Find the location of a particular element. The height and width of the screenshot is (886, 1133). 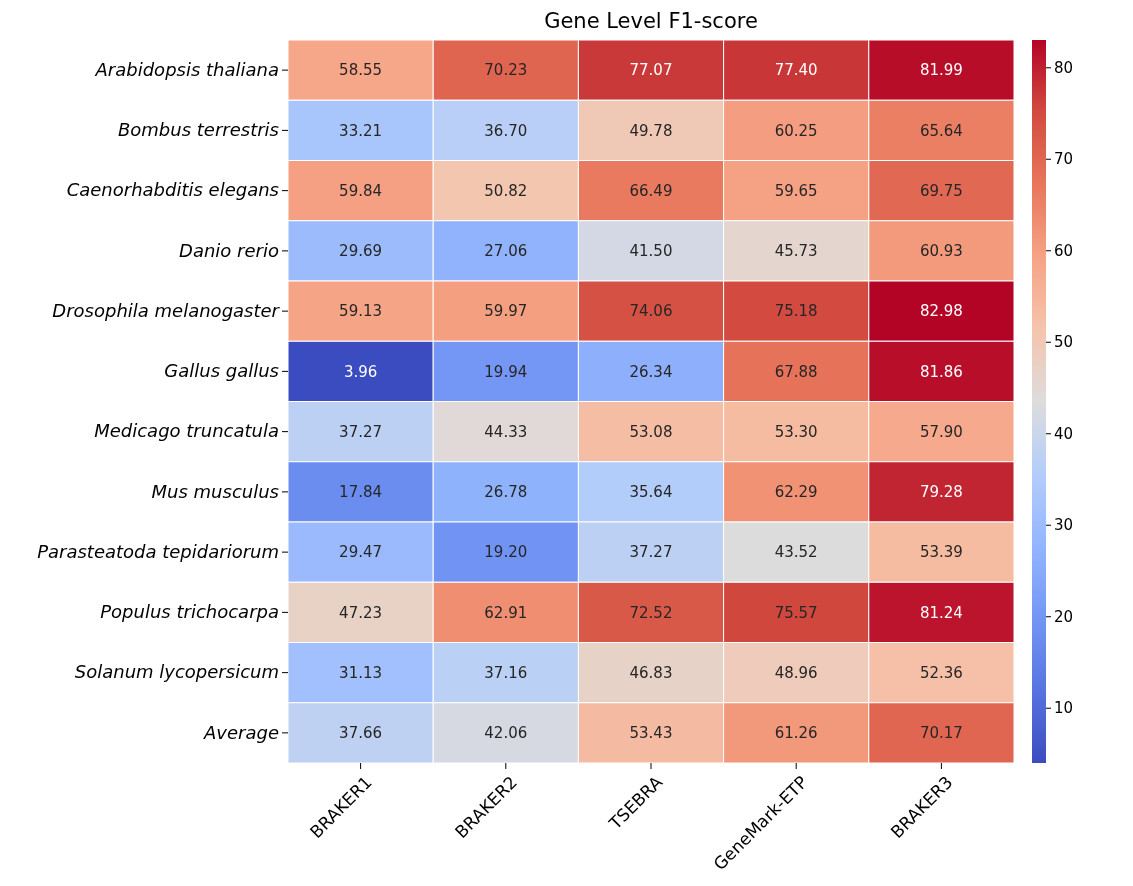

data-label: 43.52 is located at coordinates (796, 552).